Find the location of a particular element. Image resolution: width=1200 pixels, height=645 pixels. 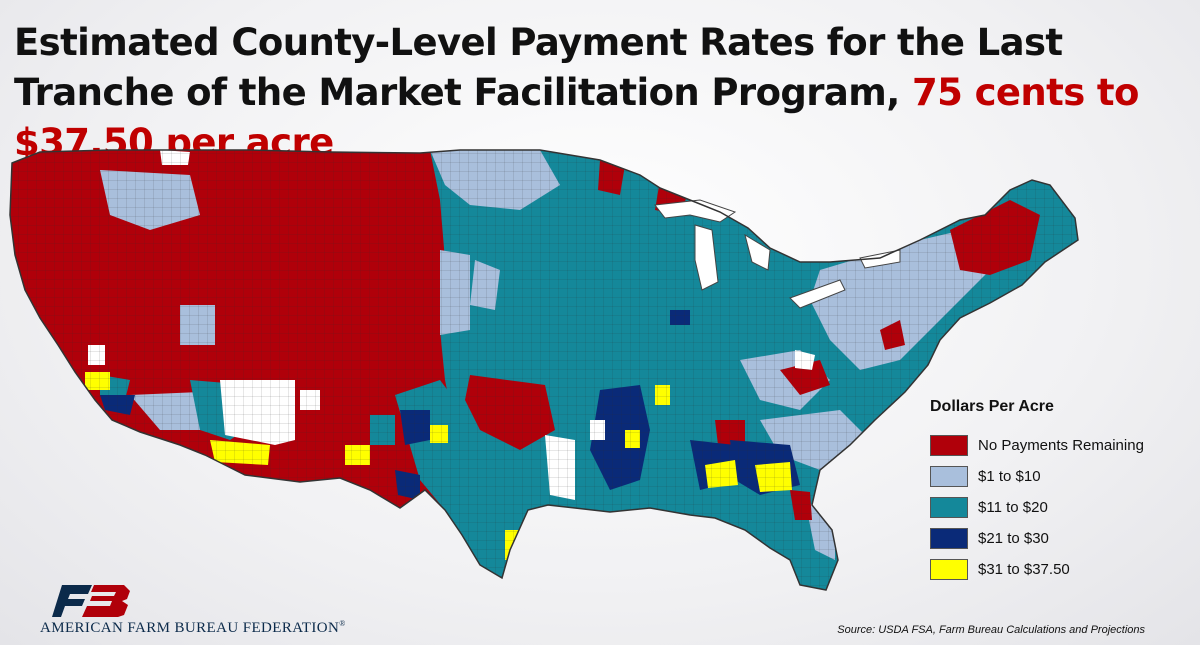

org-name-text: AMERICAN FARM BUREAU FEDERATION is located at coordinates (190, 628).